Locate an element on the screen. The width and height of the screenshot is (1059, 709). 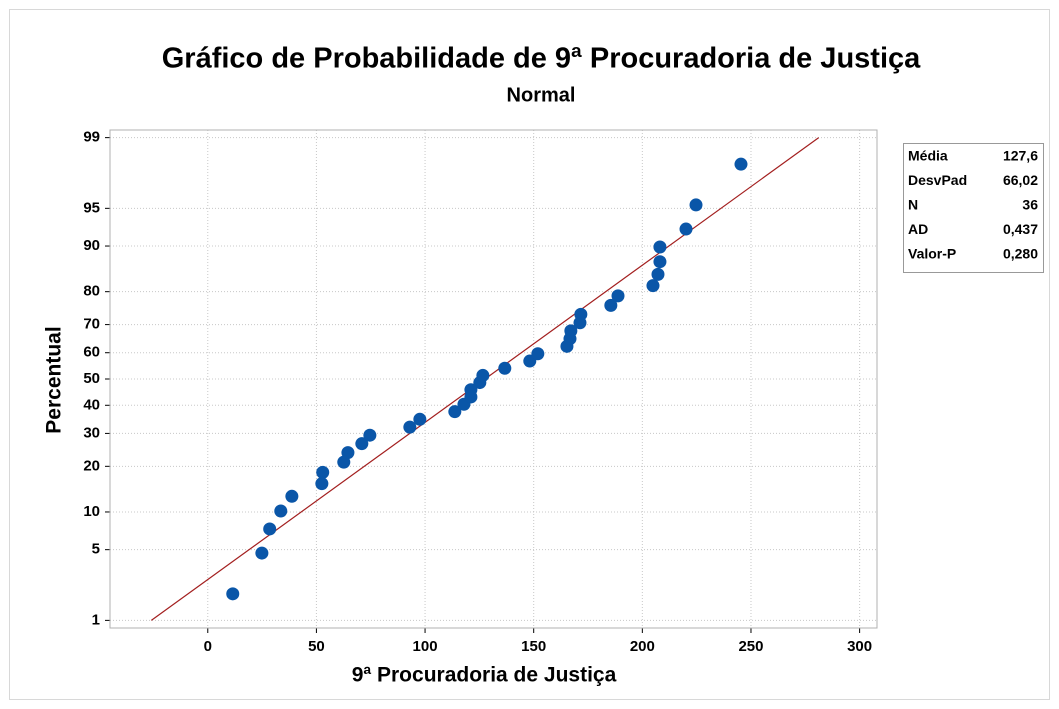
y-tick-label: 80 is located at coordinates (91, 291).